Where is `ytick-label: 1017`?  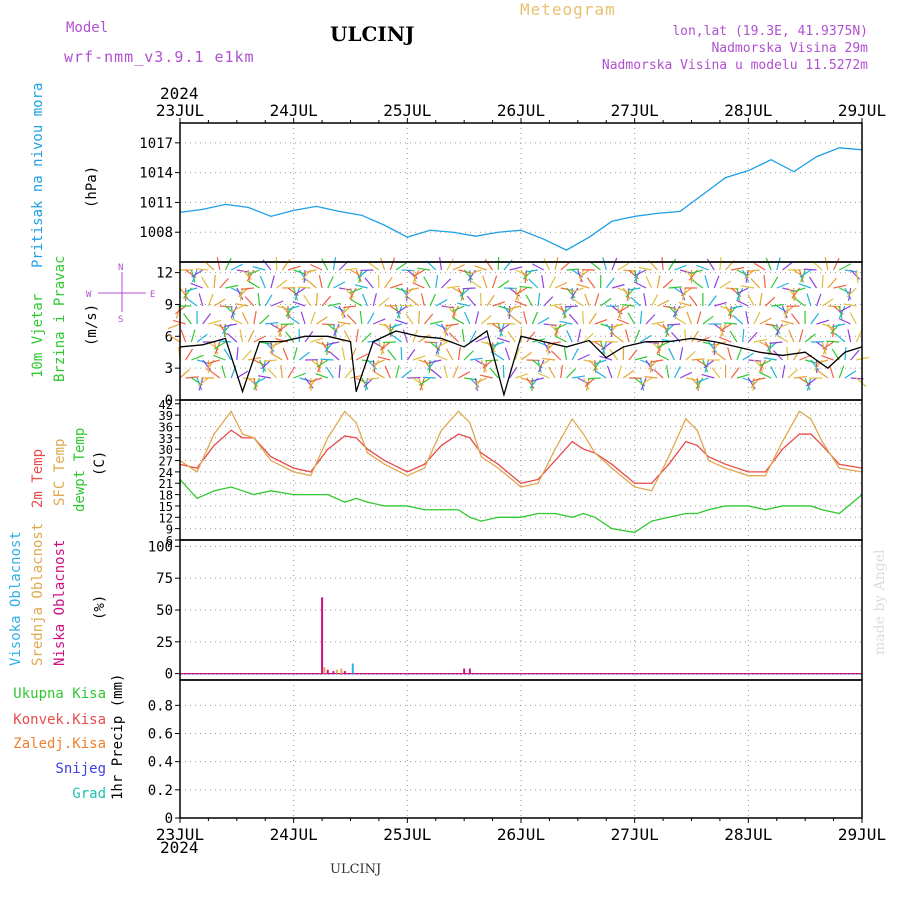
ytick-label: 1017 is located at coordinates (156, 144).